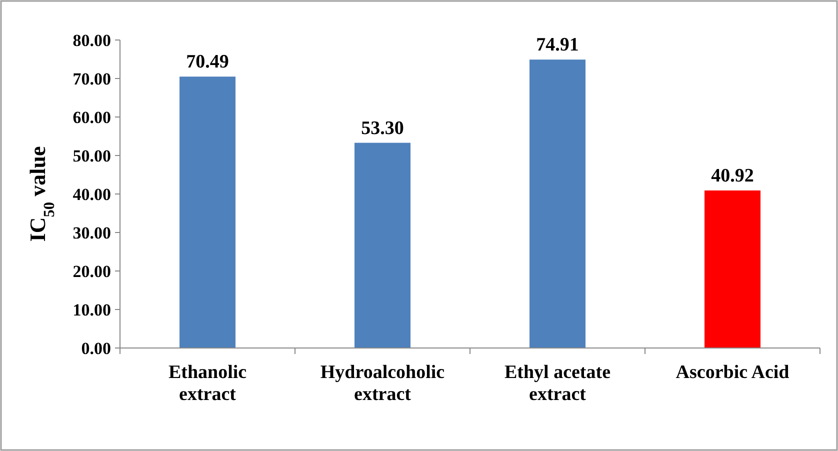 The width and height of the screenshot is (838, 451). Describe the element at coordinates (557, 383) in the screenshot. I see `x-tick-label: Ethyl acetate extract` at that location.